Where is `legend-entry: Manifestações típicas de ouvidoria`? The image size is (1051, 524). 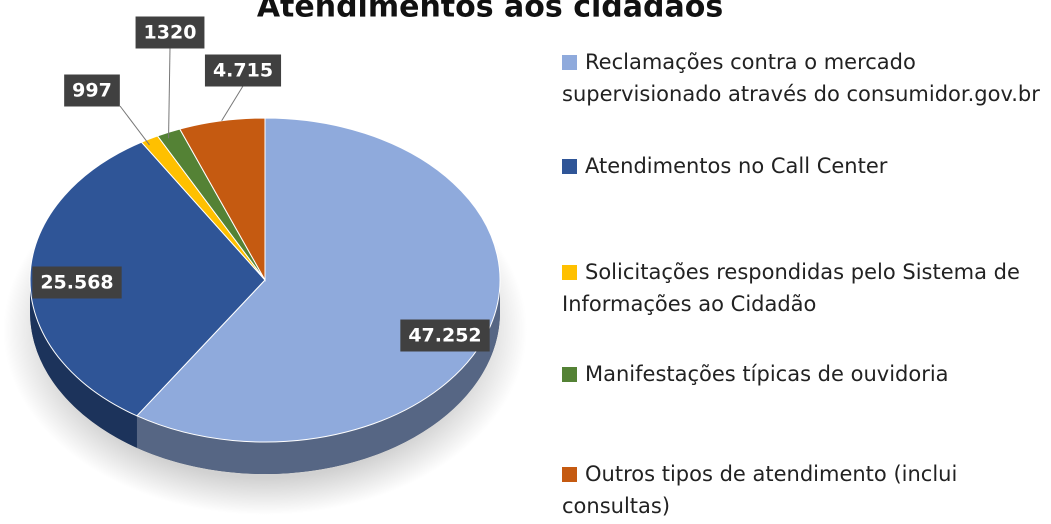
legend-entry: Manifestações típicas de ouvidoria is located at coordinates (802, 374).